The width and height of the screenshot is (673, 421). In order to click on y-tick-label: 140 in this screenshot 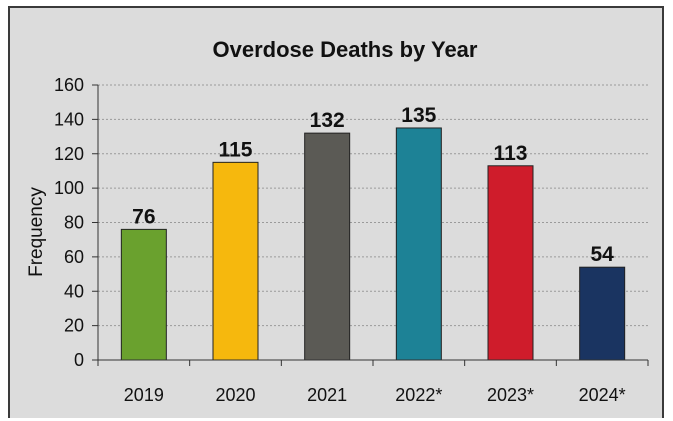, I will do `click(69, 119)`.